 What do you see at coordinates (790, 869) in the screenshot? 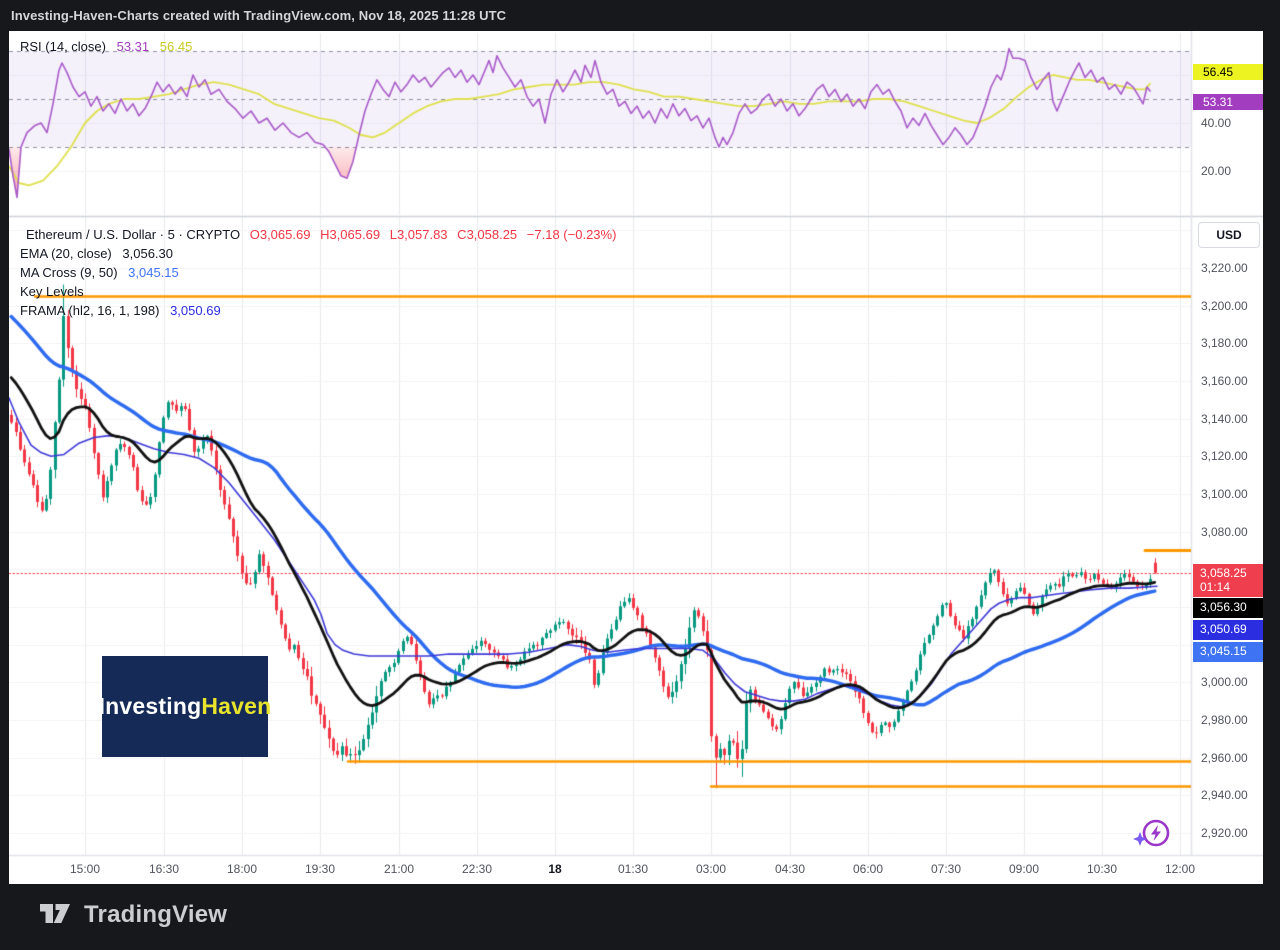
I see `time-tick-label: 04:30` at bounding box center [790, 869].